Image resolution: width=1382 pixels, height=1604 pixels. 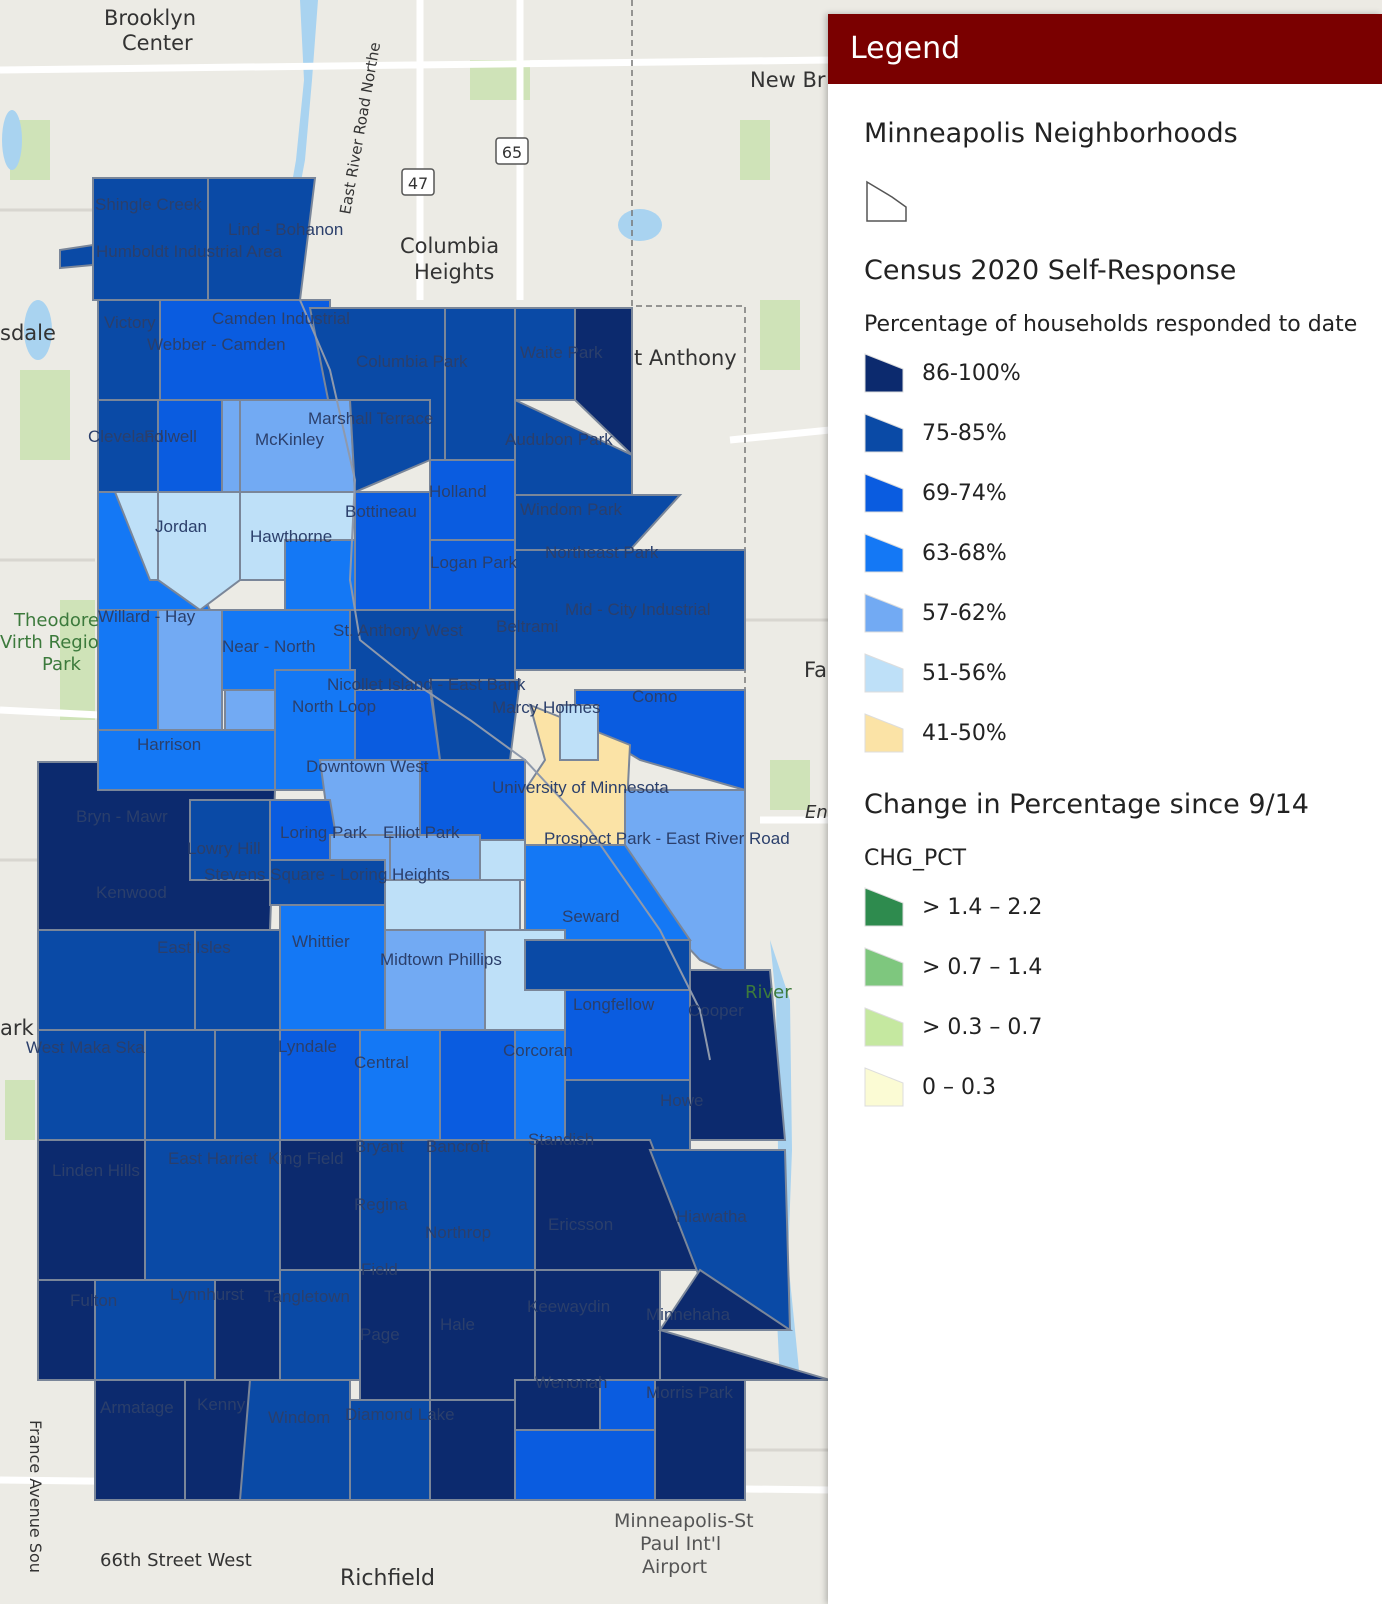 What do you see at coordinates (381, 1204) in the screenshot?
I see `neighborhood-label: Regina` at bounding box center [381, 1204].